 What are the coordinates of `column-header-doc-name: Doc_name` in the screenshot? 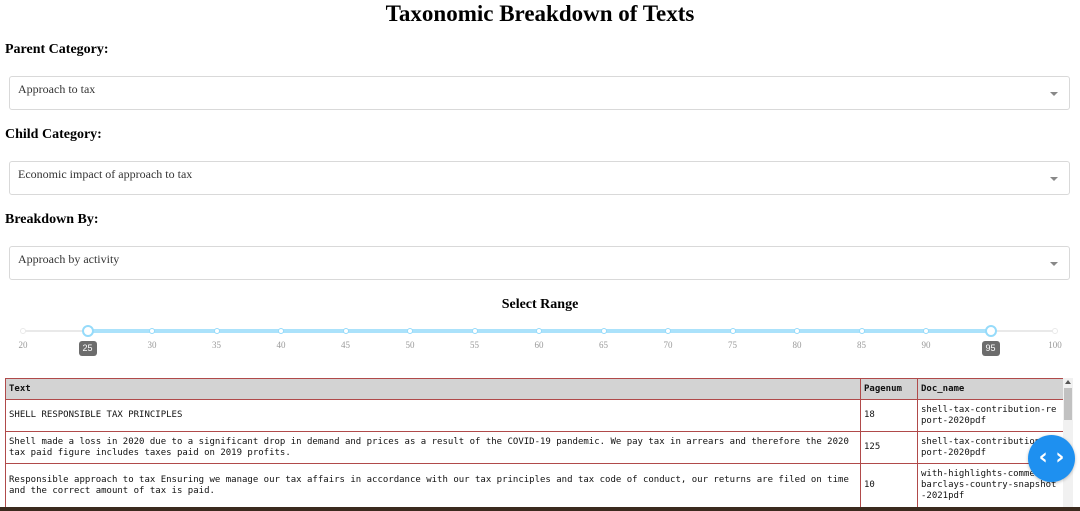 It's located at (990, 389).